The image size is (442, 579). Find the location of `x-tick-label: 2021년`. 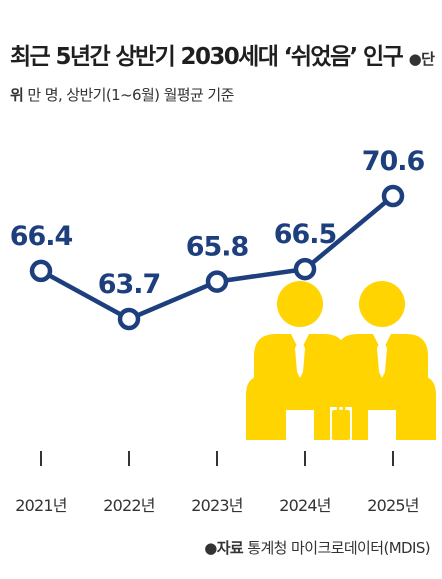

x-tick-label: 2021년 is located at coordinates (41, 505).